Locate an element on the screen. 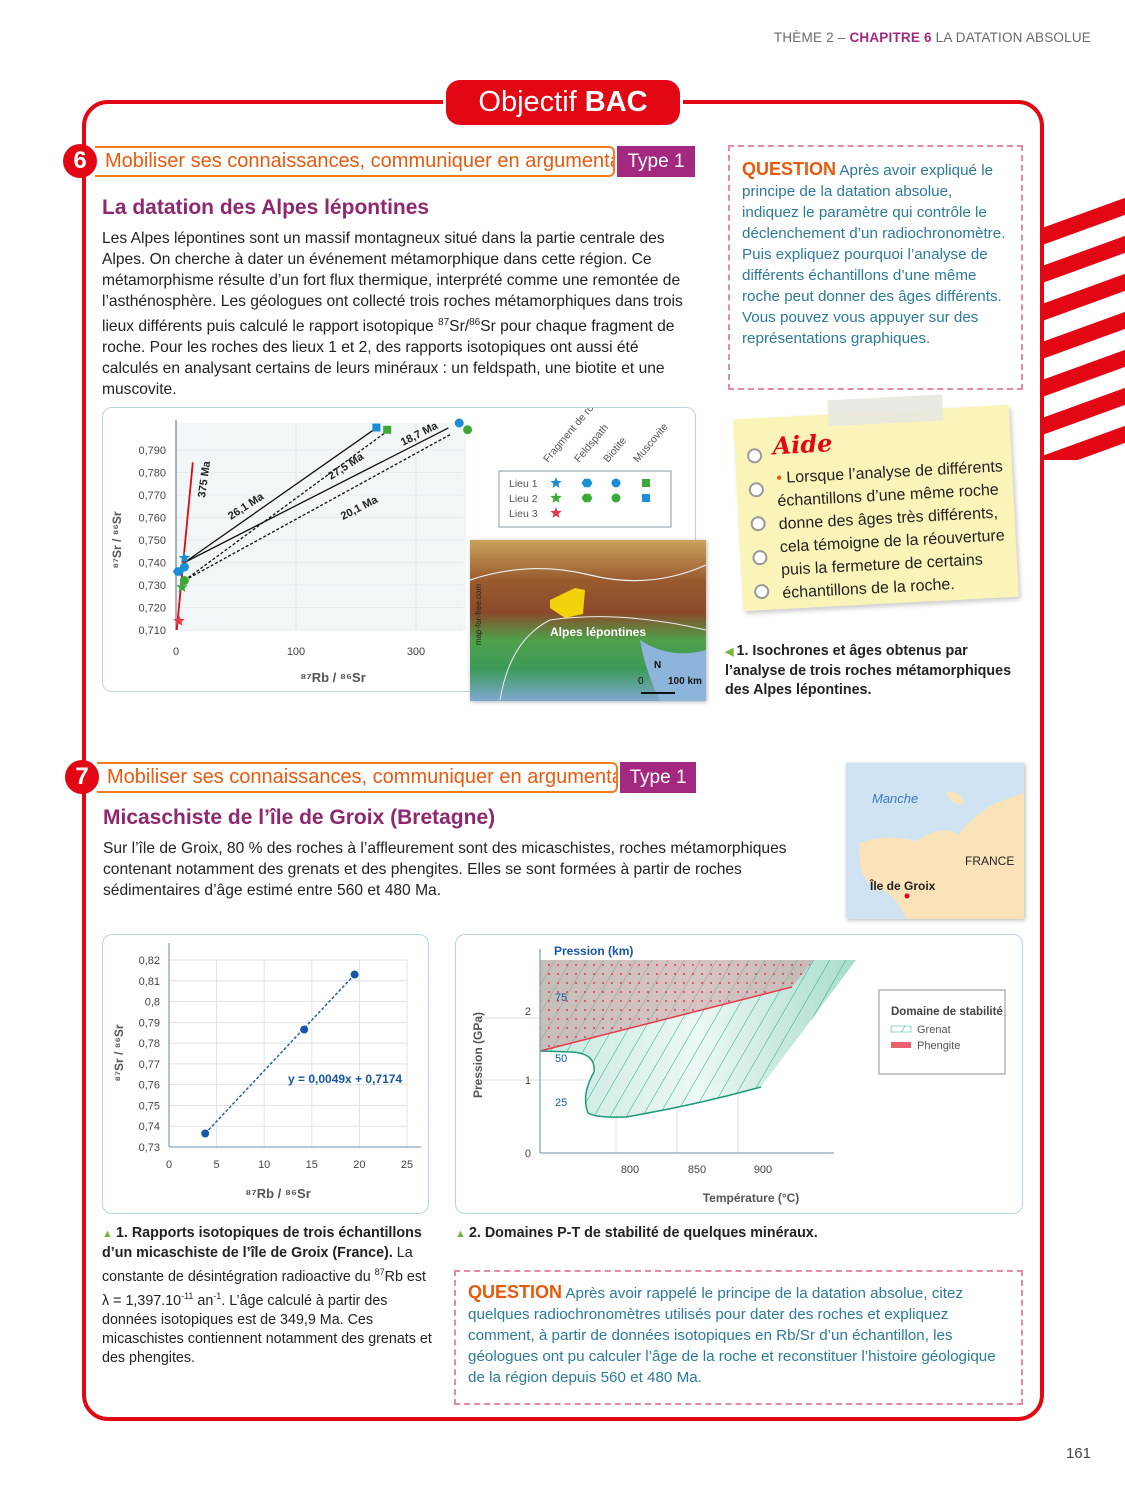 This screenshot has height=1500, width=1125. type-badge: Type 1 is located at coordinates (656, 161).